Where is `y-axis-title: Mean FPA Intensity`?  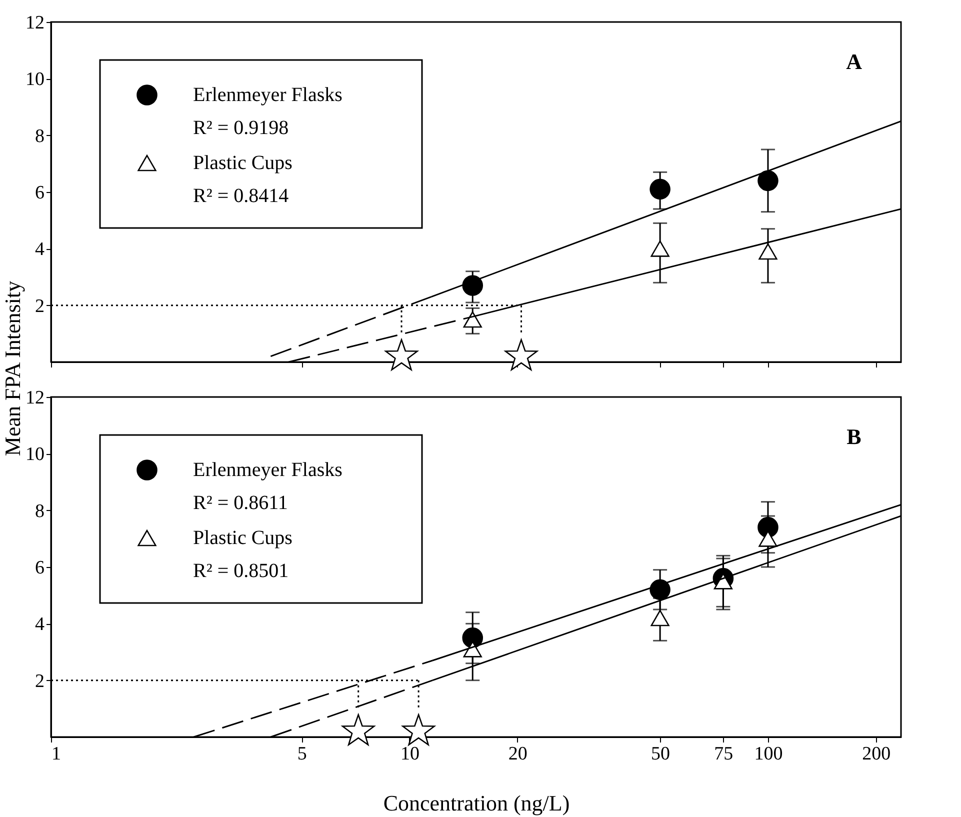
y-axis-title: Mean FPA Intensity is located at coordinates (12, 368).